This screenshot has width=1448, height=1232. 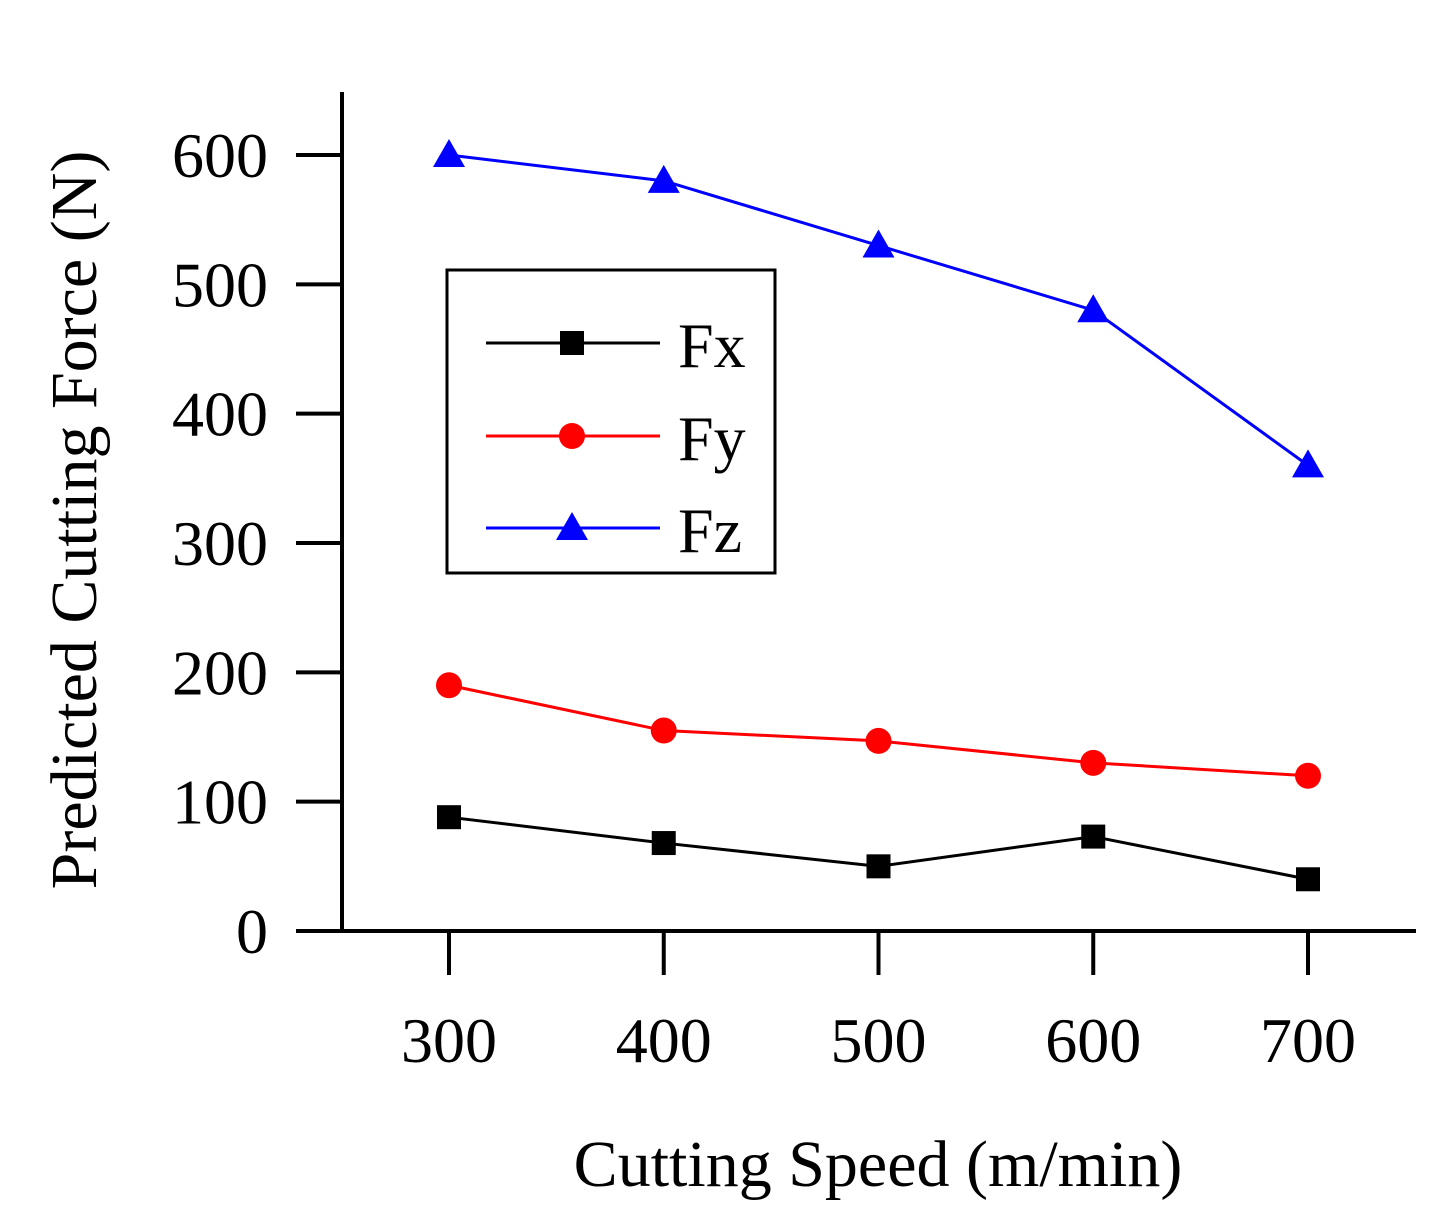 What do you see at coordinates (572, 343) in the screenshot?
I see `legend-marker-fx` at bounding box center [572, 343].